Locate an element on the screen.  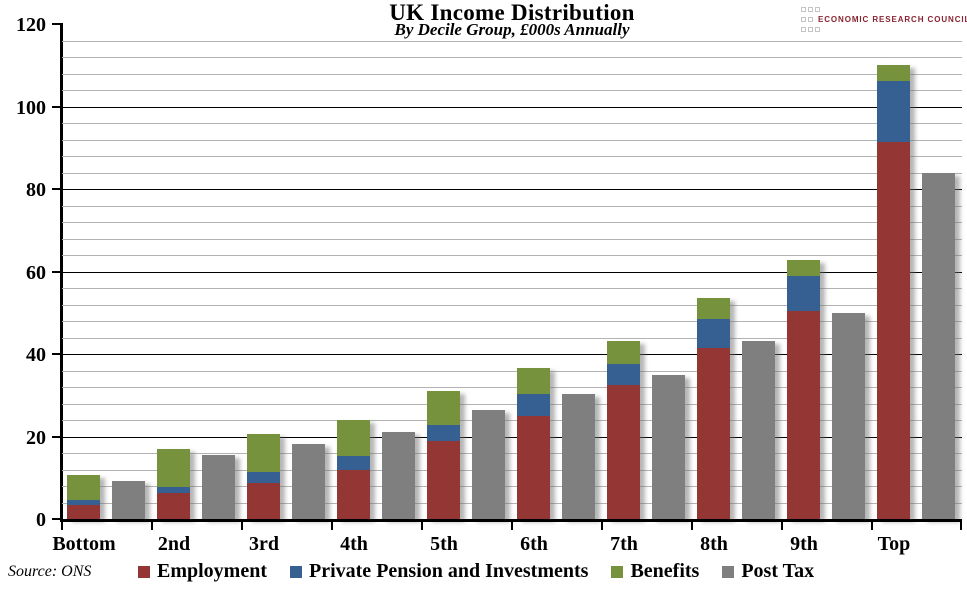
legend-swatch-post-tax is located at coordinates (728, 571).